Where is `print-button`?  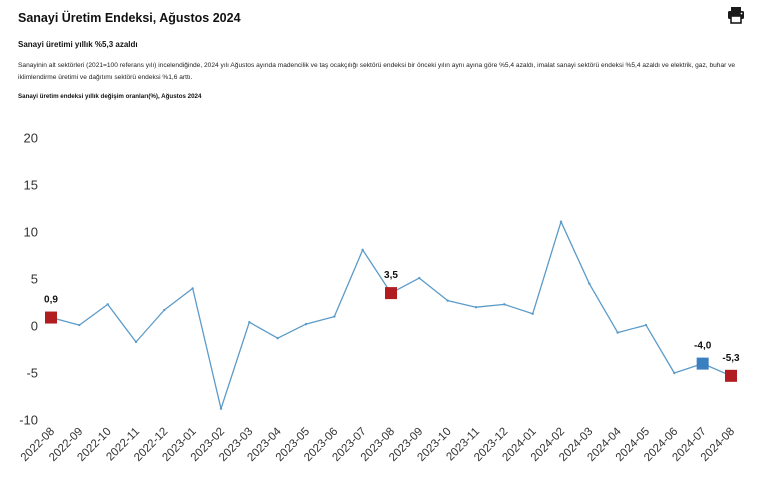 print-button is located at coordinates (736, 15).